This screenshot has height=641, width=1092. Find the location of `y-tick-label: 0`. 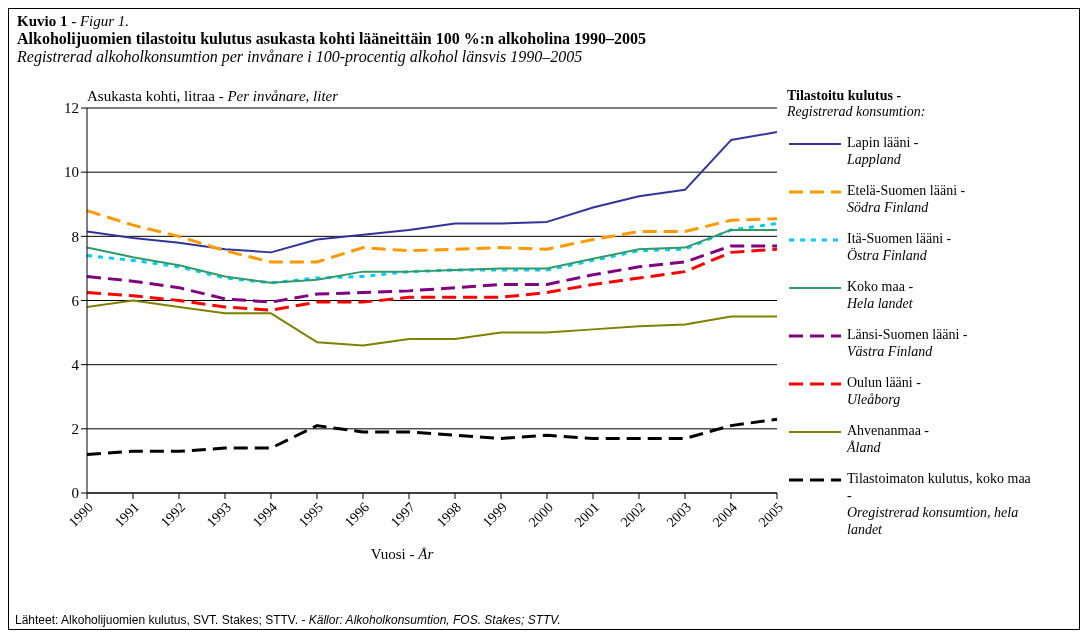

y-tick-label: 0 is located at coordinates (75, 493).